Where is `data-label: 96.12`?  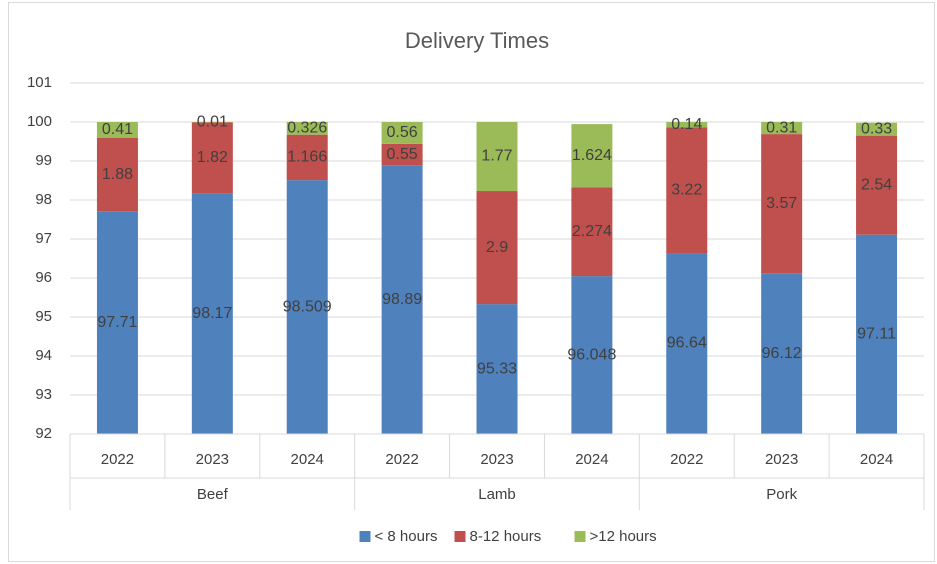
data-label: 96.12 is located at coordinates (782, 353).